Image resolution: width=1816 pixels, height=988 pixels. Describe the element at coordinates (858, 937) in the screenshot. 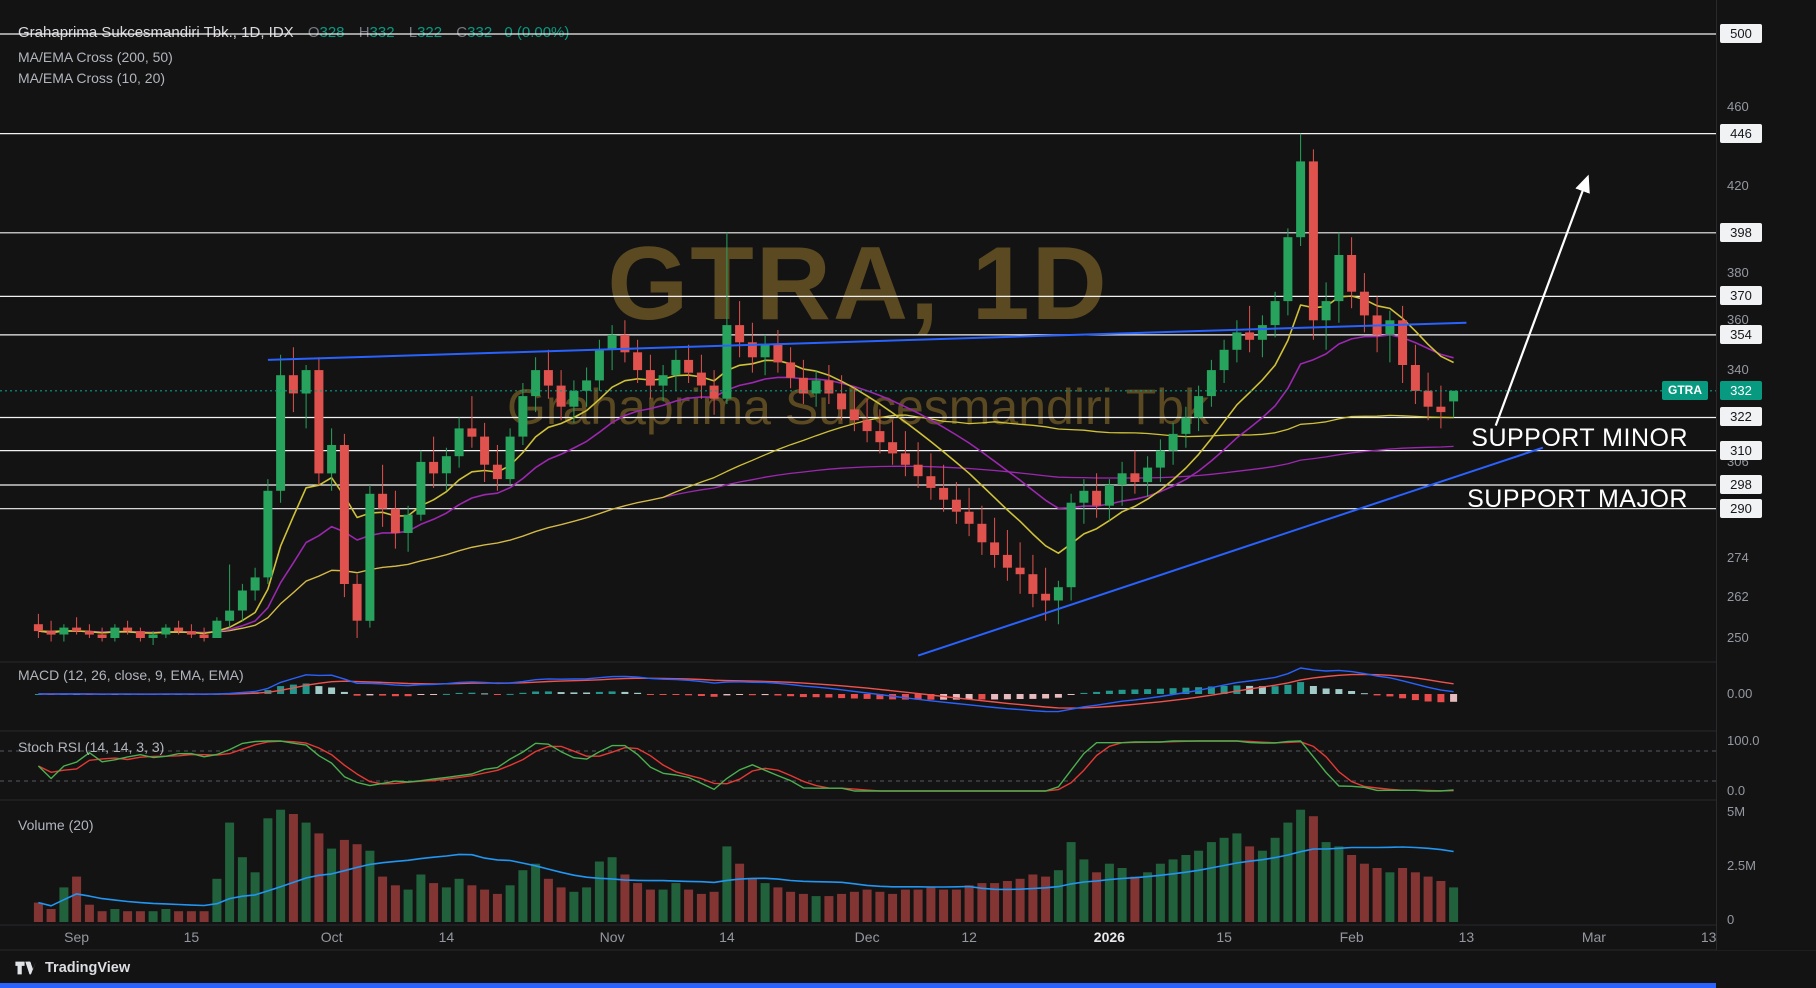

I see `time-axis: Sep 15 Oct 14 Nov 14 Dec 12 2026 15 Feb 13 Mar 13` at that location.